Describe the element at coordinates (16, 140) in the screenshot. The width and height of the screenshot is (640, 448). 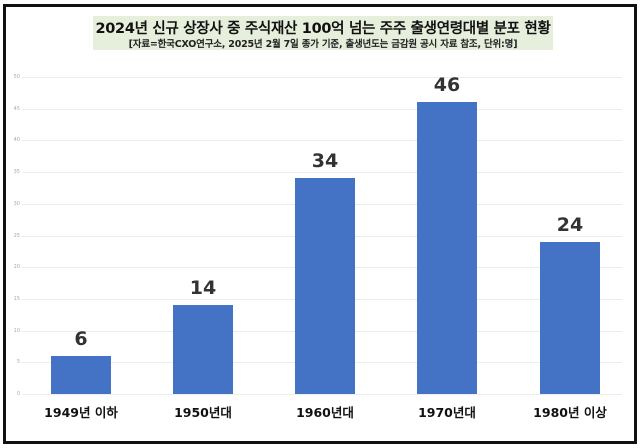
I see `y-tick-label: 40` at that location.